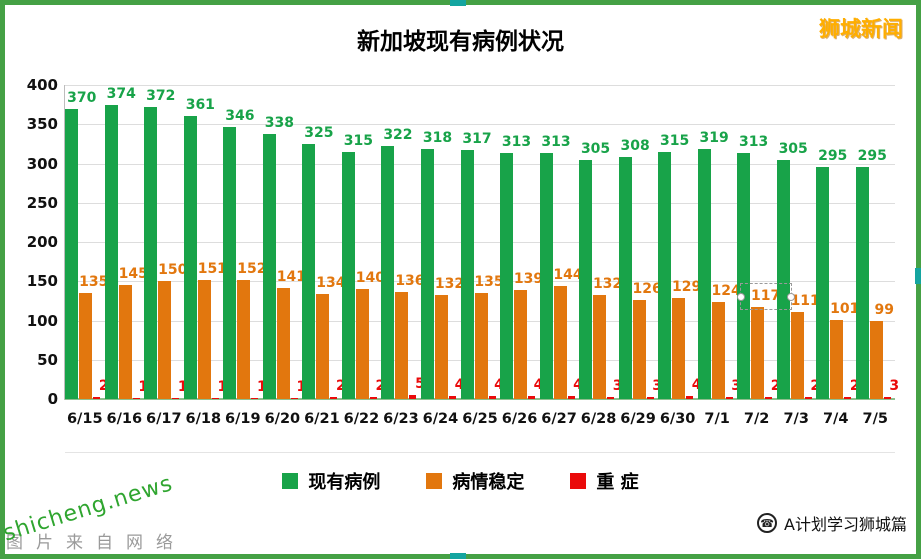  I want to click on y-tick-label: 300, so click(42, 163).